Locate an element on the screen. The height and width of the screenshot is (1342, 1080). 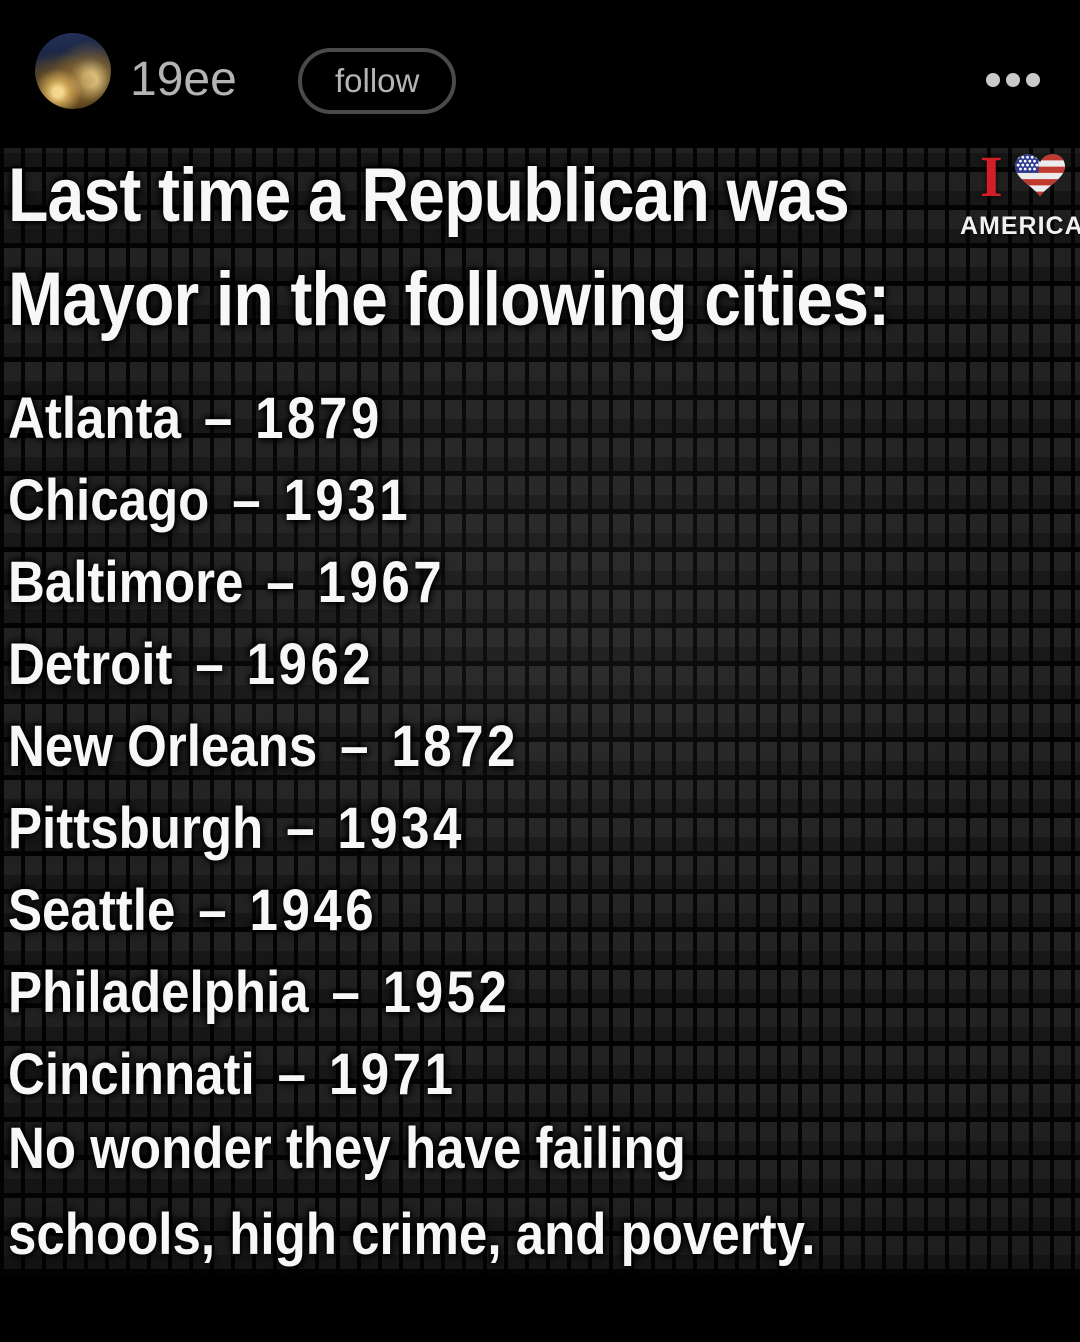
more-options-icon is located at coordinates (1013, 80).